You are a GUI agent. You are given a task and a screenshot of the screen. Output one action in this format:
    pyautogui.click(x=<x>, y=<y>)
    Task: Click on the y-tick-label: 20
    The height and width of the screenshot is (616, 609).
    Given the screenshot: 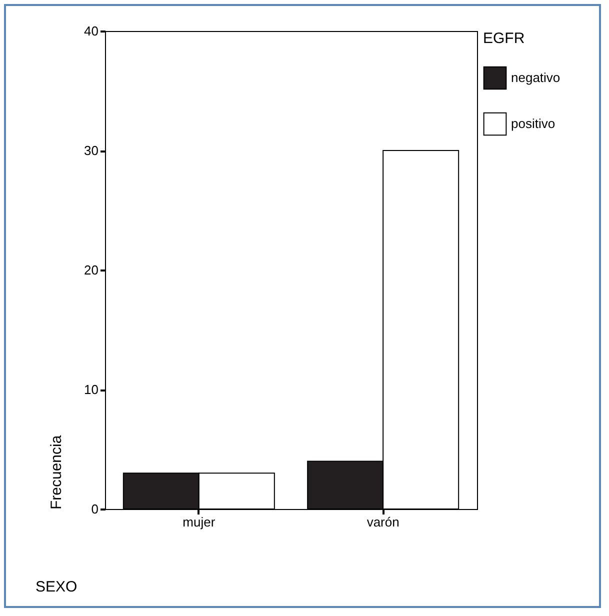 What is the action you would take?
    pyautogui.click(x=91, y=270)
    